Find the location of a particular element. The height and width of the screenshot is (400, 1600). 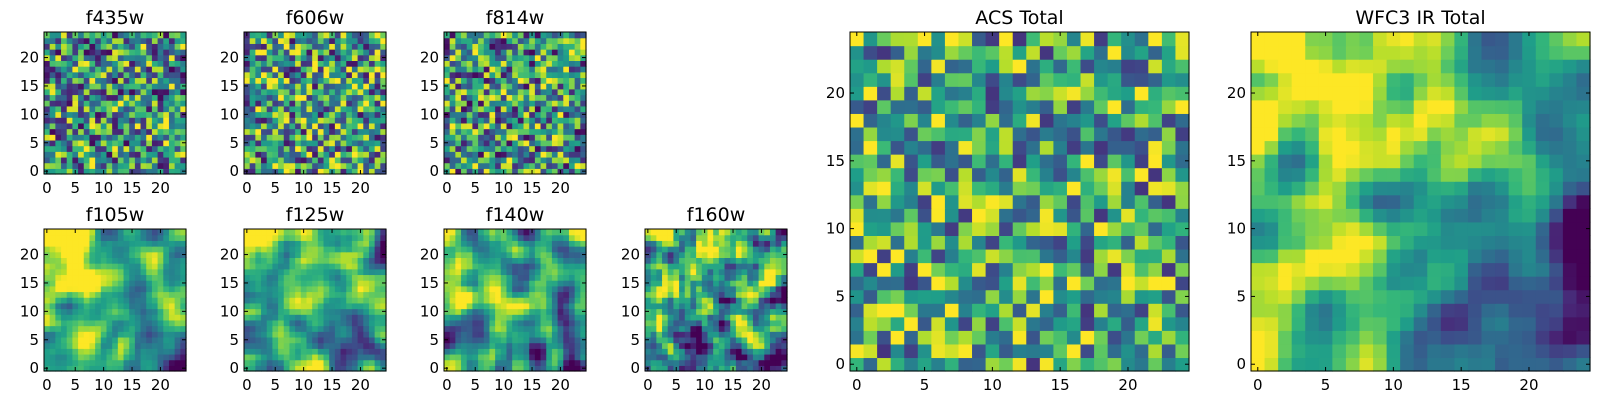

x-tick-label: 0 is located at coordinates (648, 385).